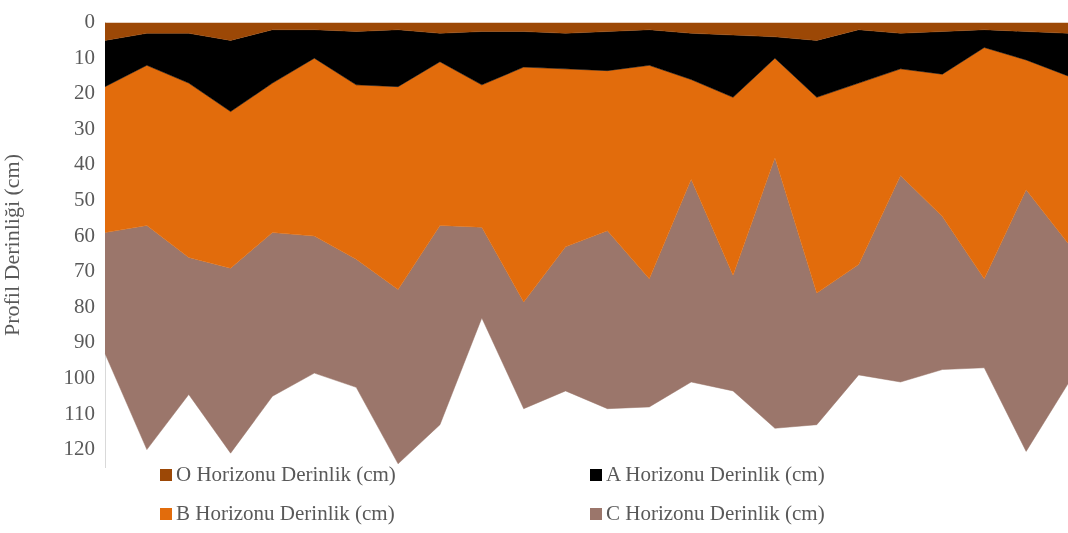 Image resolution: width=1068 pixels, height=533 pixels. What do you see at coordinates (286, 474) in the screenshot?
I see `legend-label: O Horizonu Derinlik (cm)` at bounding box center [286, 474].